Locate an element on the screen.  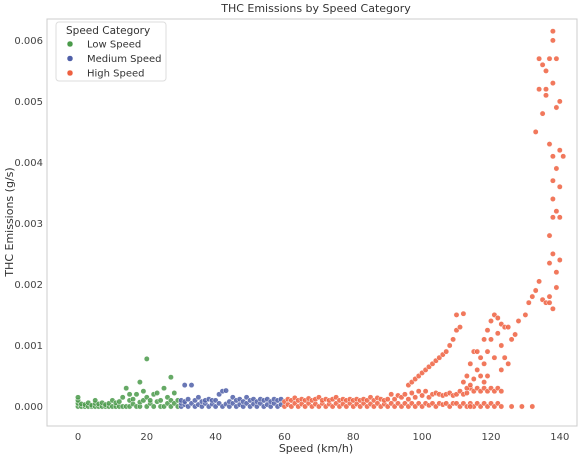
x-tick-label: 100 is located at coordinates (422, 437).